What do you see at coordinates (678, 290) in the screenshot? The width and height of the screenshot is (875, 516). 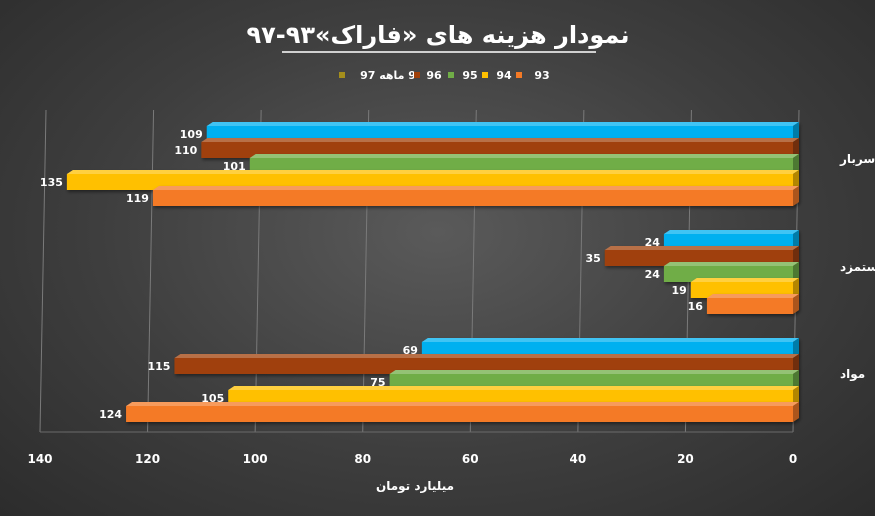 I see `data-label: 19` at bounding box center [678, 290].